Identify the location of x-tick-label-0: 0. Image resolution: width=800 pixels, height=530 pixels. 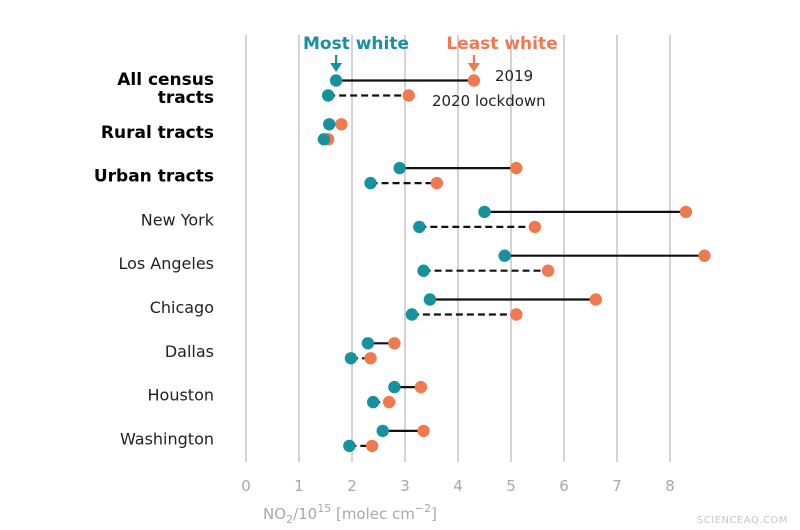
(246, 486).